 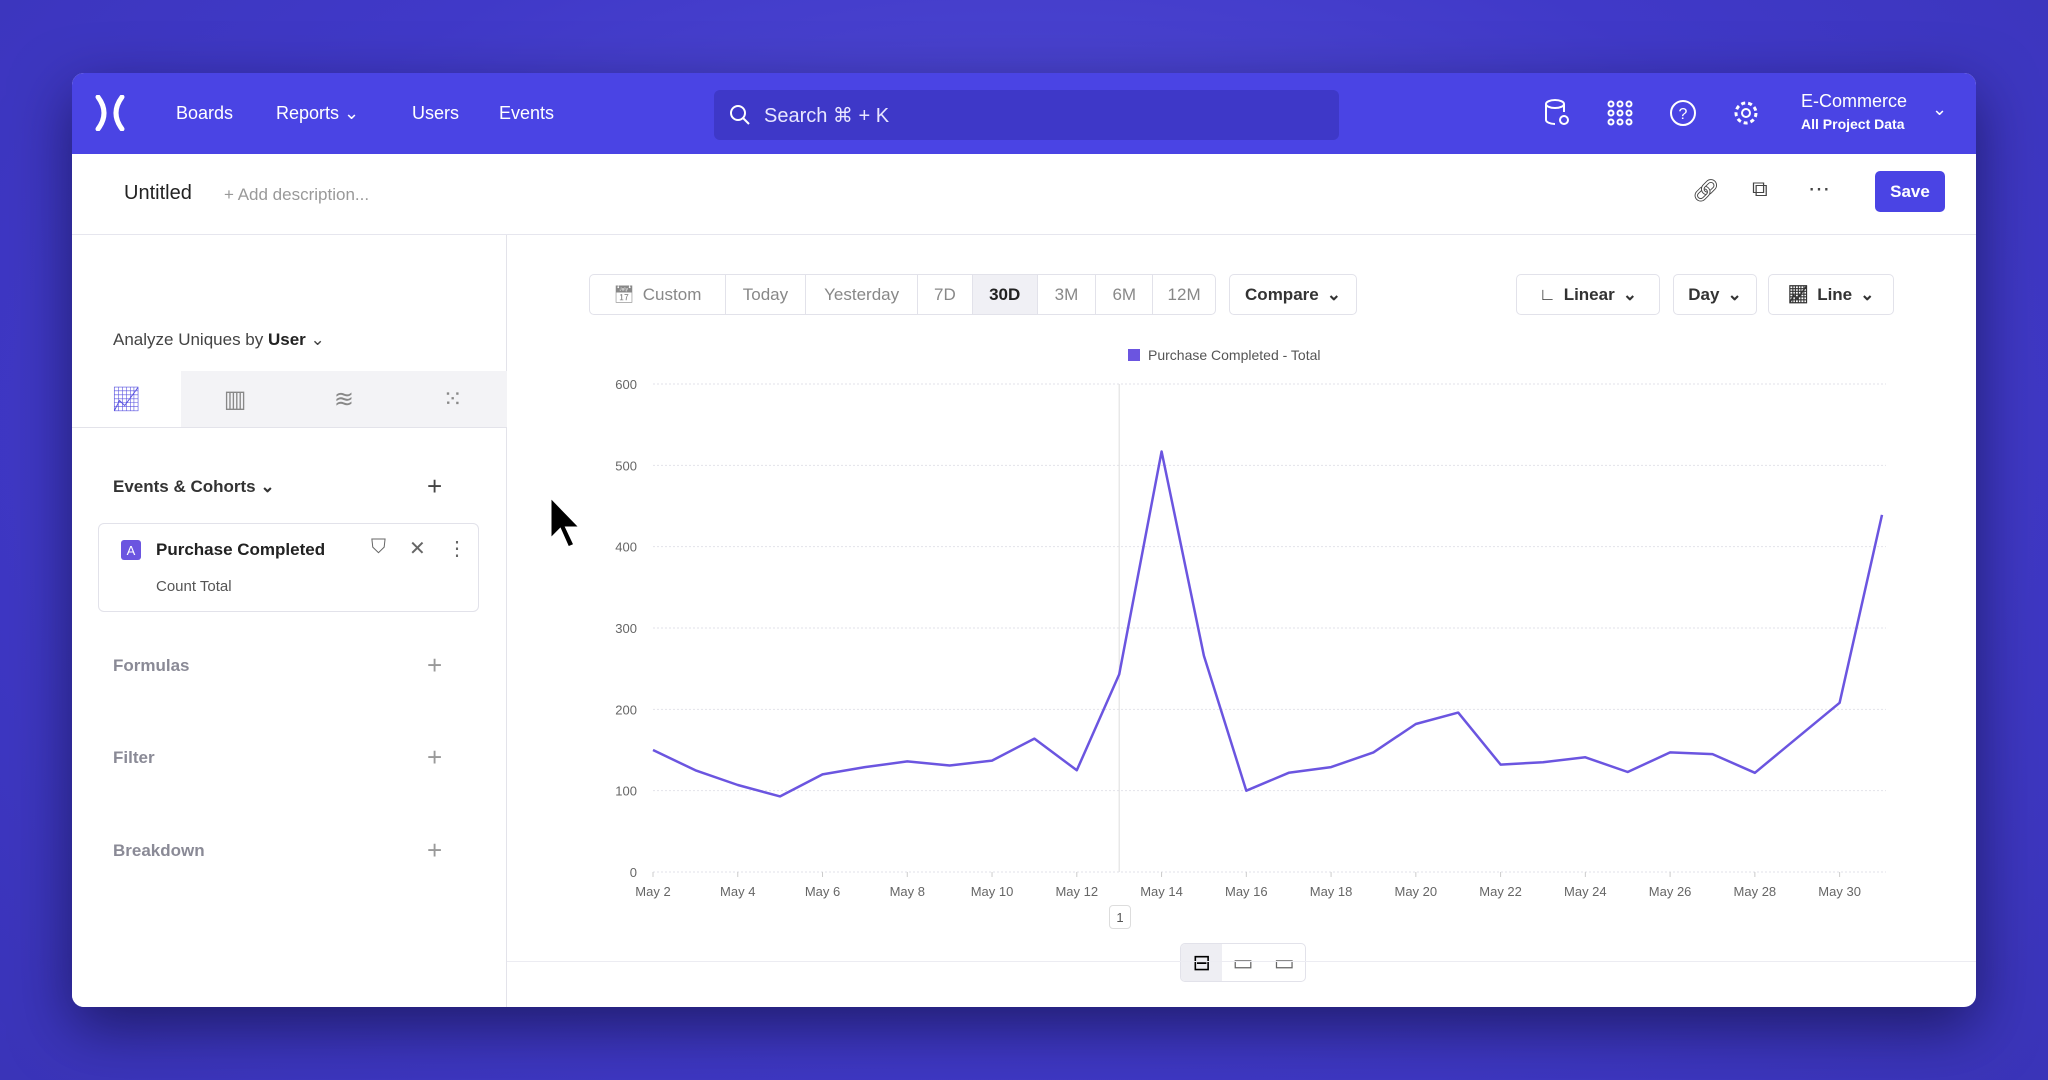 I want to click on logo-icon, so click(x=110, y=113).